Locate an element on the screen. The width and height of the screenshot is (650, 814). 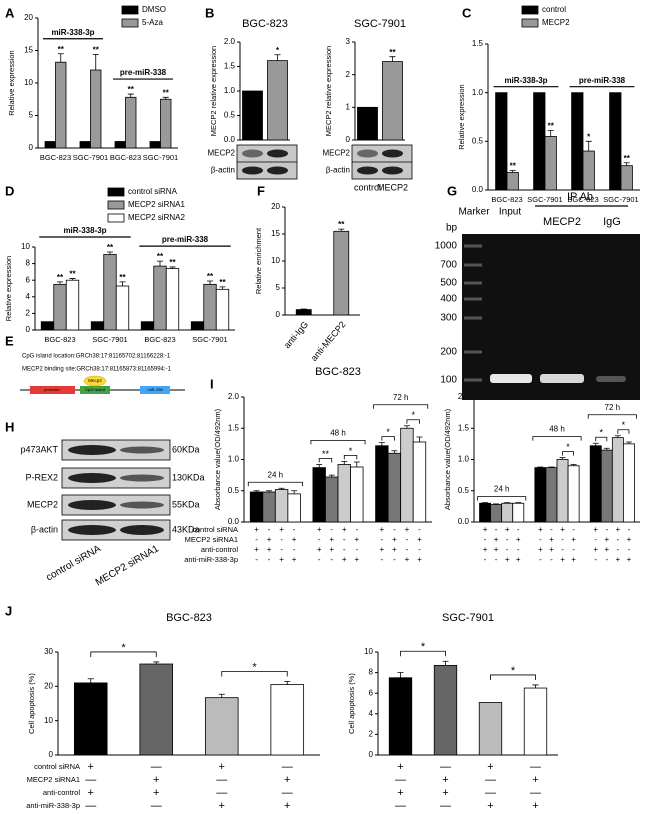
y-axis-label: MECP2 relative expression is located at coordinates (213, 91).